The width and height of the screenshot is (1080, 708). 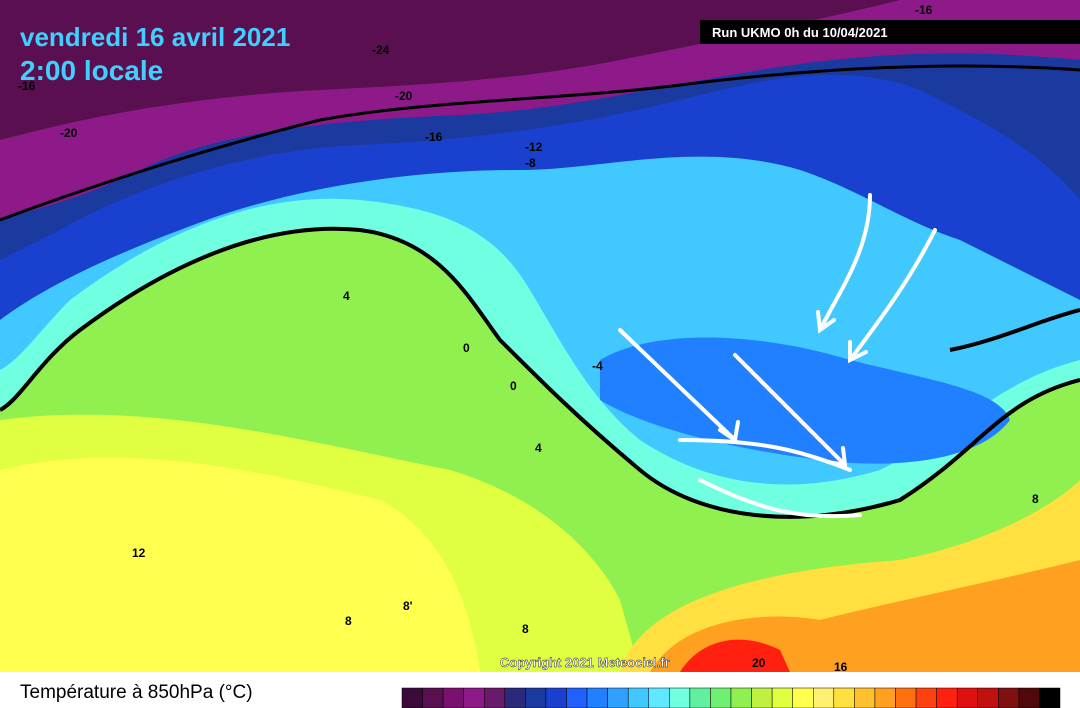 I want to click on hot-zone, so click(x=735, y=655).